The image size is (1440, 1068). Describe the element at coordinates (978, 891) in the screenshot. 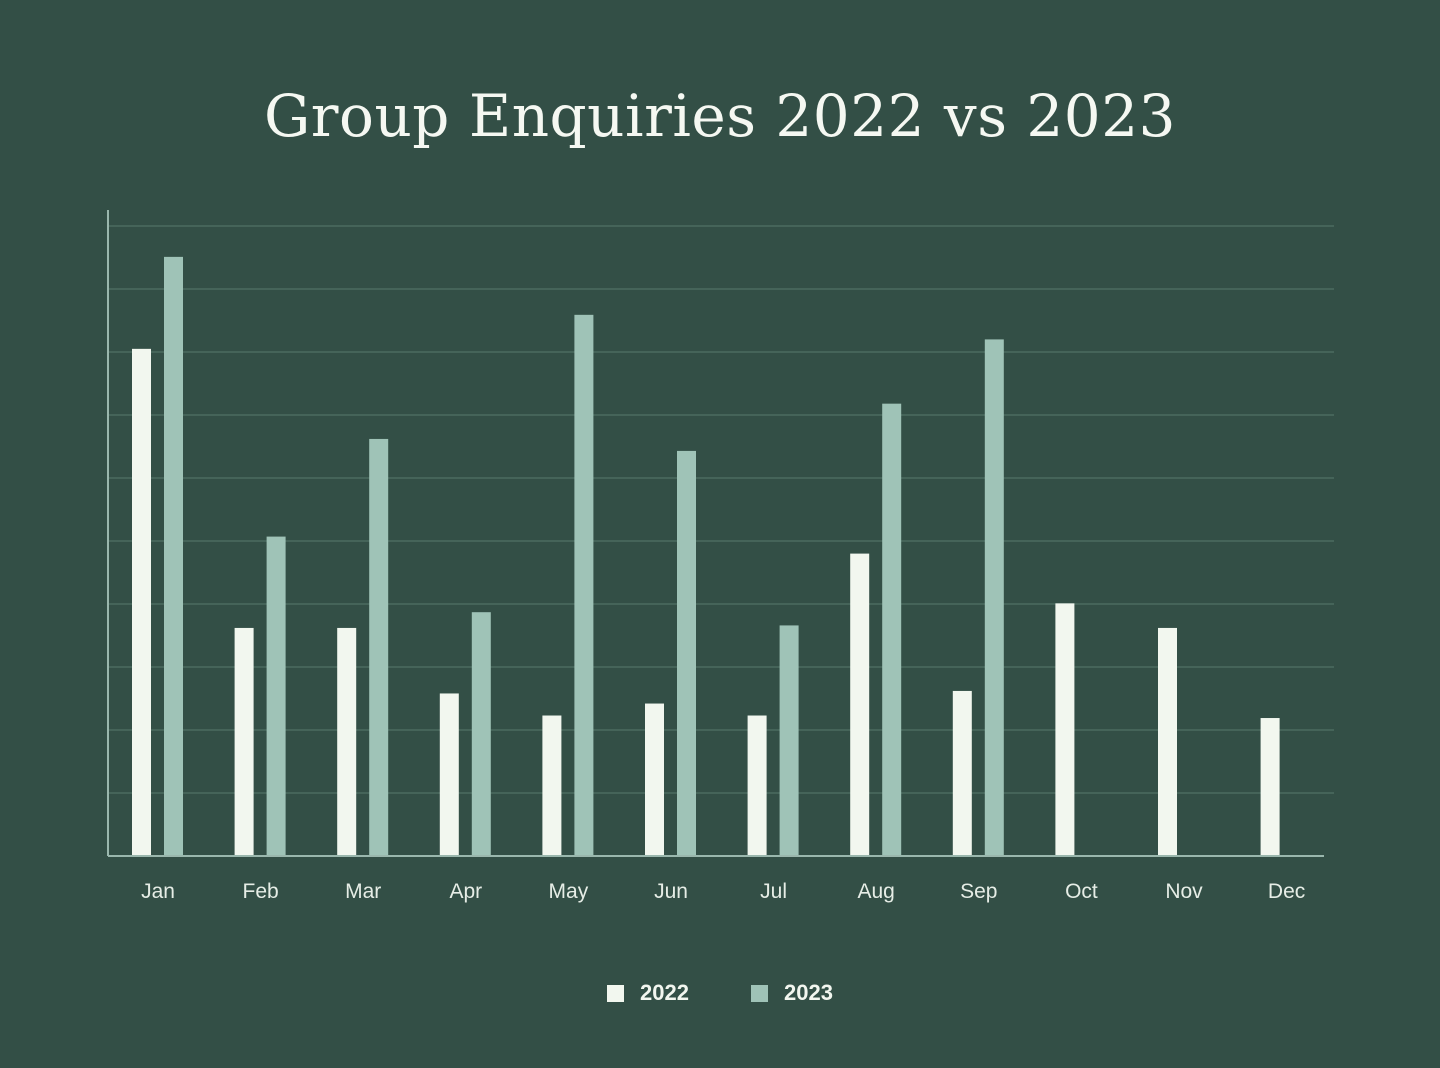

I see `x-tick-label-sep: Sep` at that location.